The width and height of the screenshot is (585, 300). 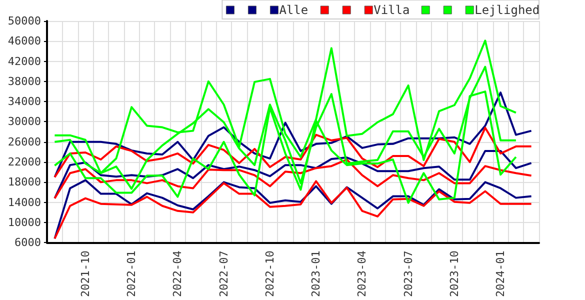 What do you see at coordinates (85, 273) in the screenshot?
I see `x-tick-label: 2021-10` at bounding box center [85, 273].